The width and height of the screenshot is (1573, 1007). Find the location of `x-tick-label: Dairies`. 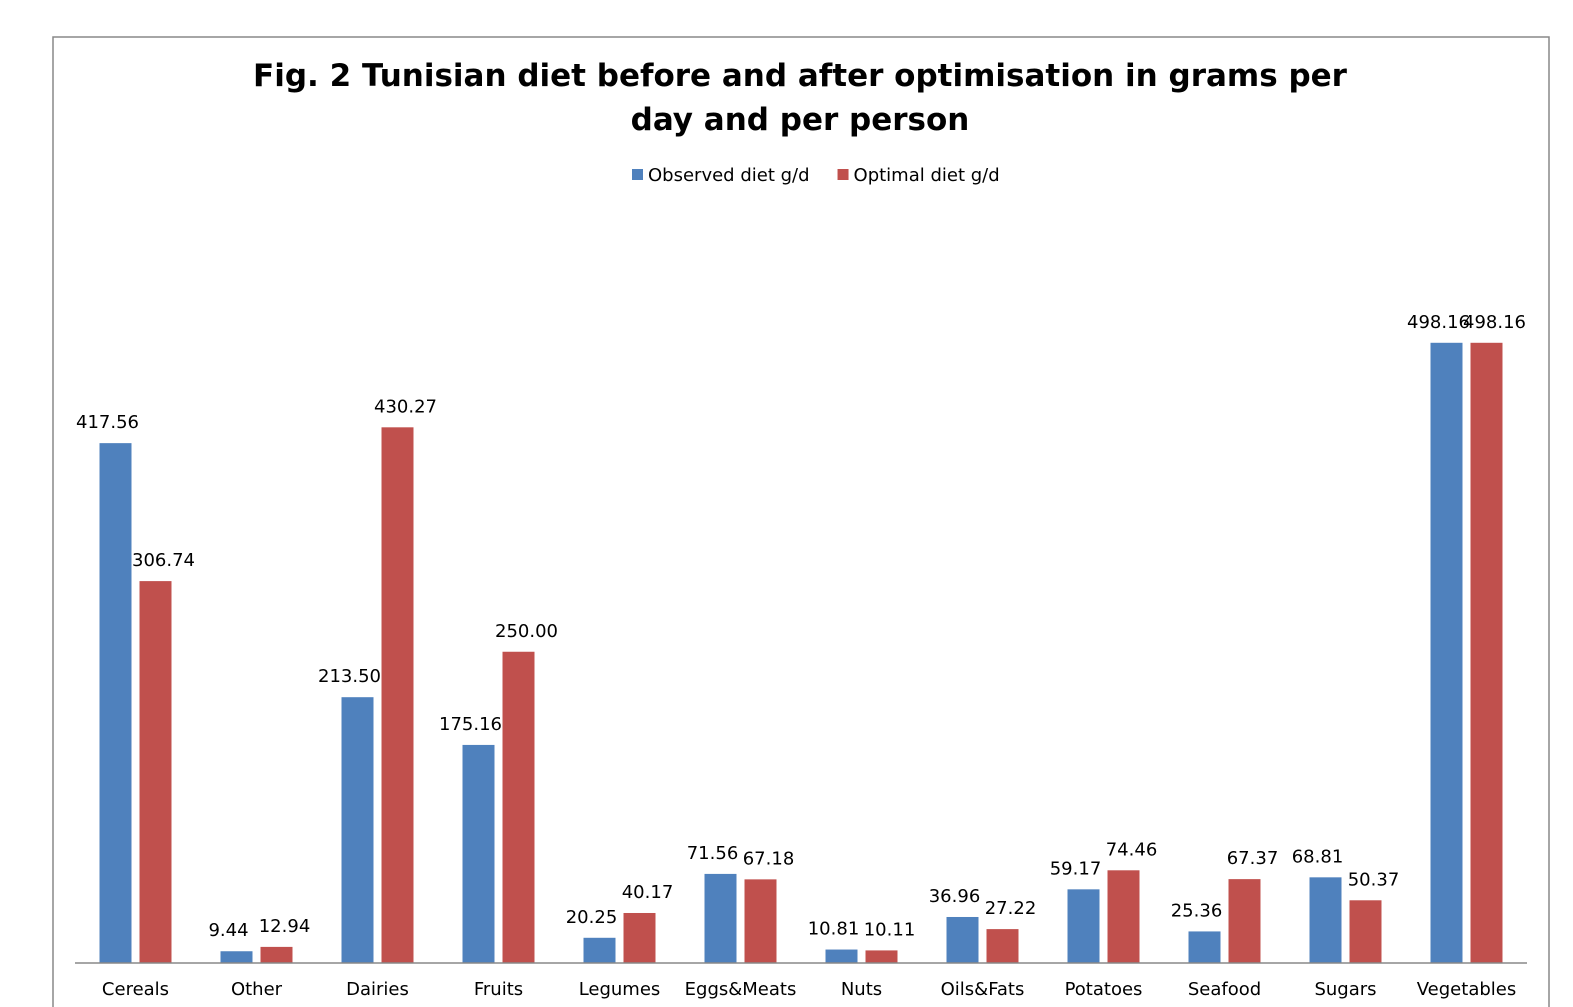

x-tick-label: Dairies is located at coordinates (377, 989).